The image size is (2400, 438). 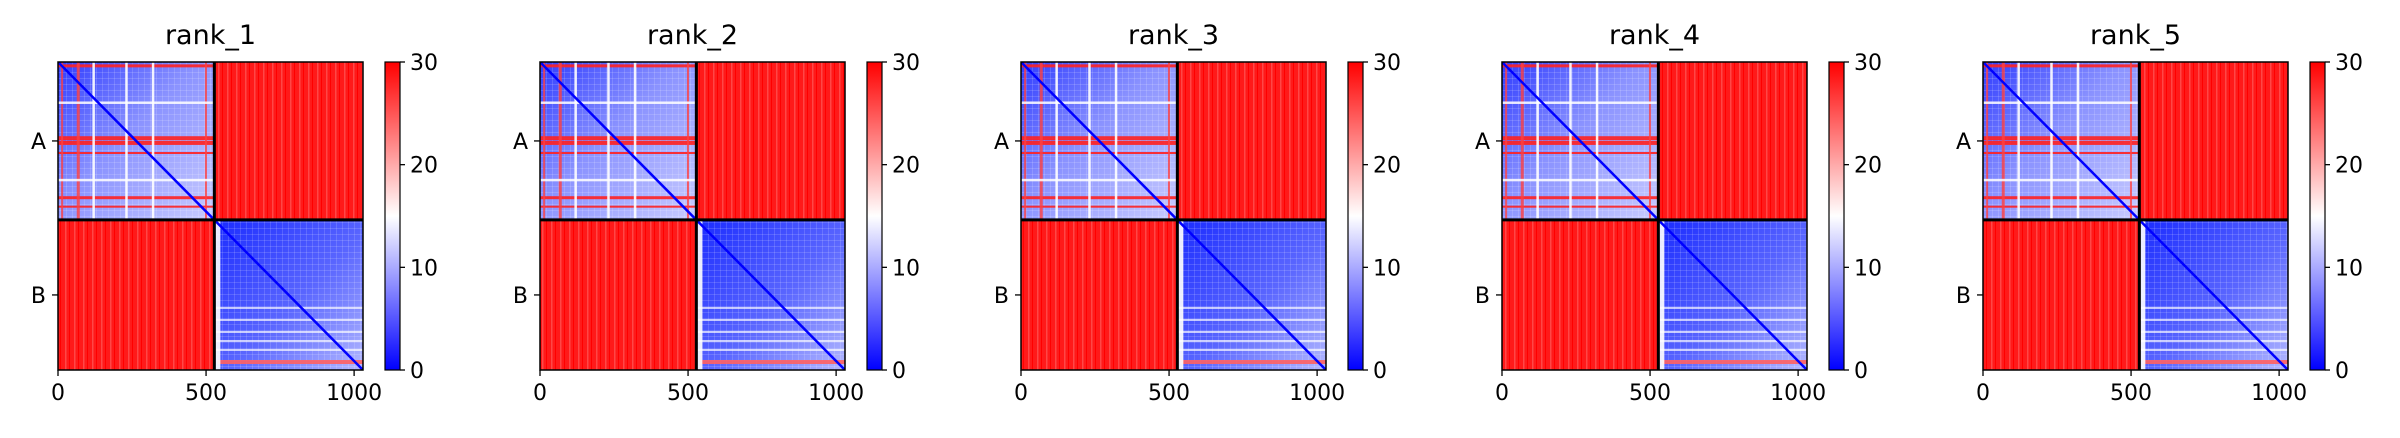 What do you see at coordinates (2135, 35) in the screenshot?
I see `panel-title: rank_5` at bounding box center [2135, 35].